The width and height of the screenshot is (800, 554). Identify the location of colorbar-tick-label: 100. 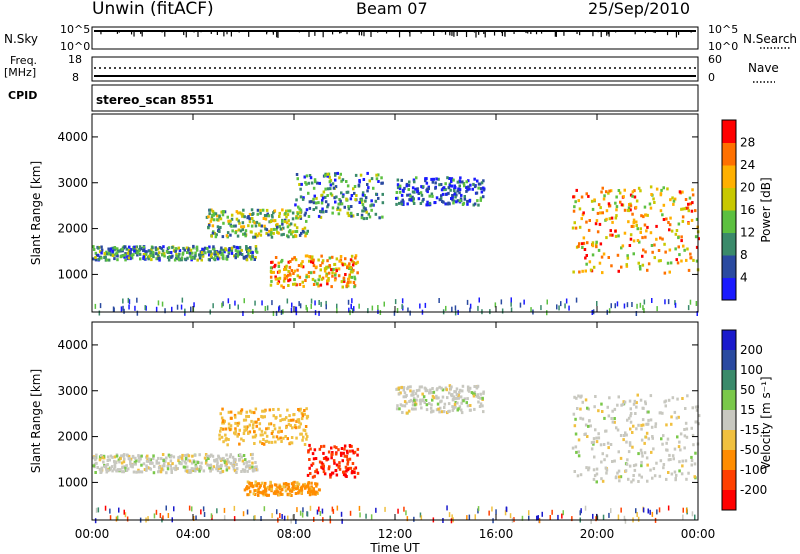
(751, 370).